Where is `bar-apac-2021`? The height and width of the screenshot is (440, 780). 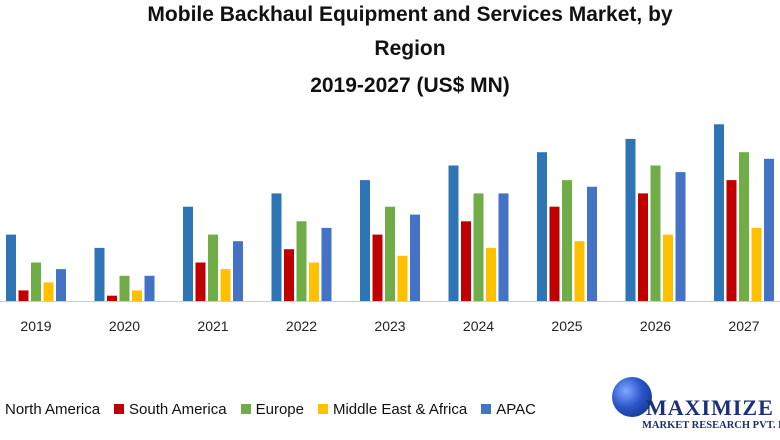
bar-apac-2021 is located at coordinates (238, 271).